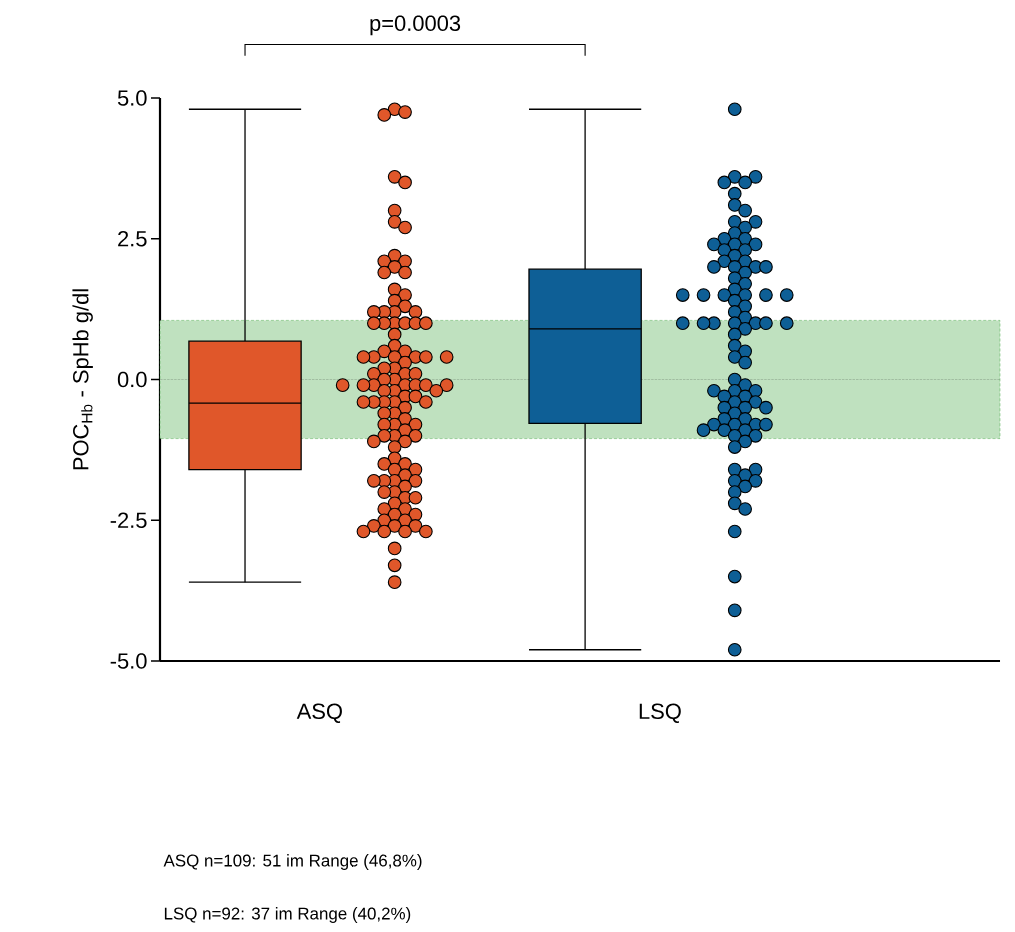 Image resolution: width=1015 pixels, height=932 pixels. I want to click on y-tick-label: -5.0, so click(128, 661).